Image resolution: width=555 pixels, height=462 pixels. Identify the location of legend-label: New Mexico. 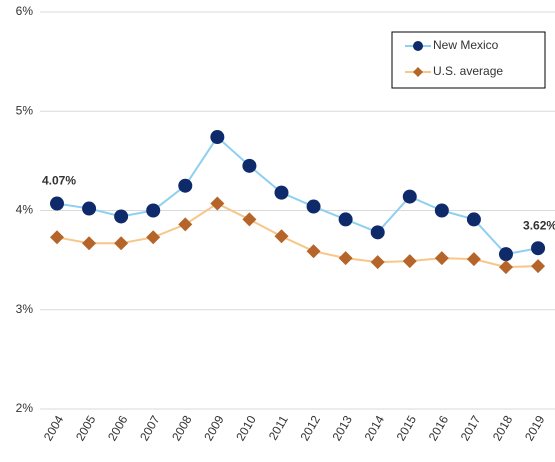
(466, 45).